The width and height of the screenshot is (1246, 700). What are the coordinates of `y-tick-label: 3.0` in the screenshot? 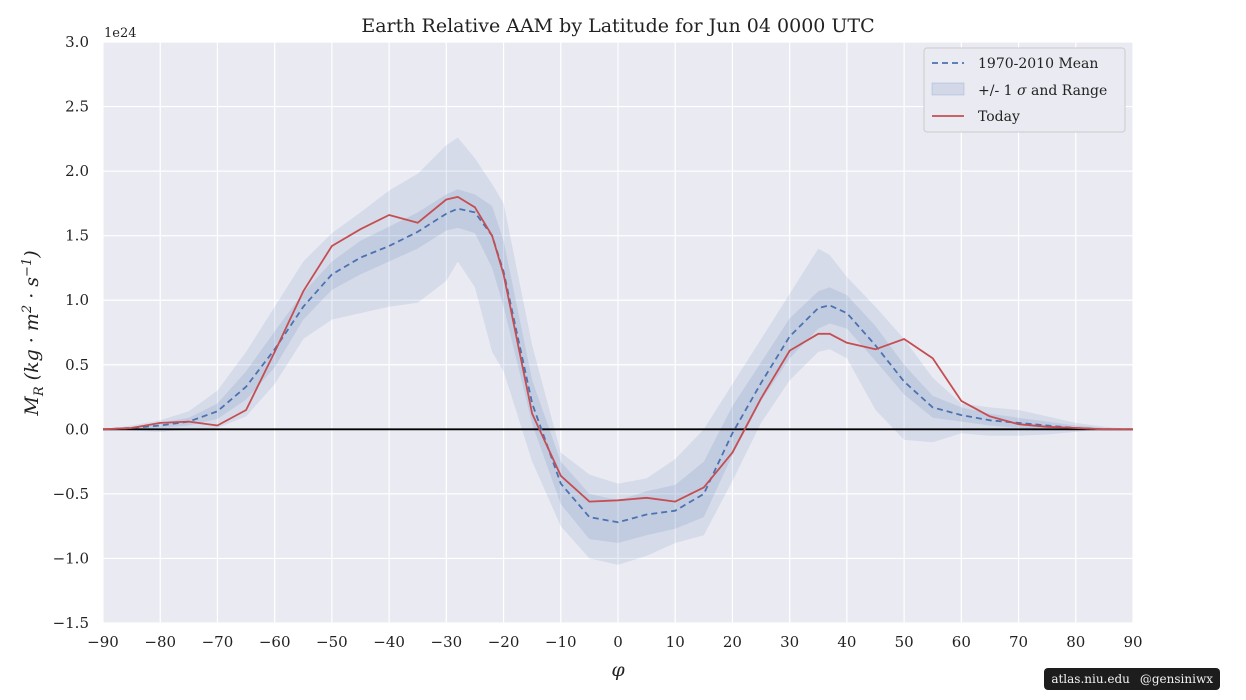 It's located at (77, 42).